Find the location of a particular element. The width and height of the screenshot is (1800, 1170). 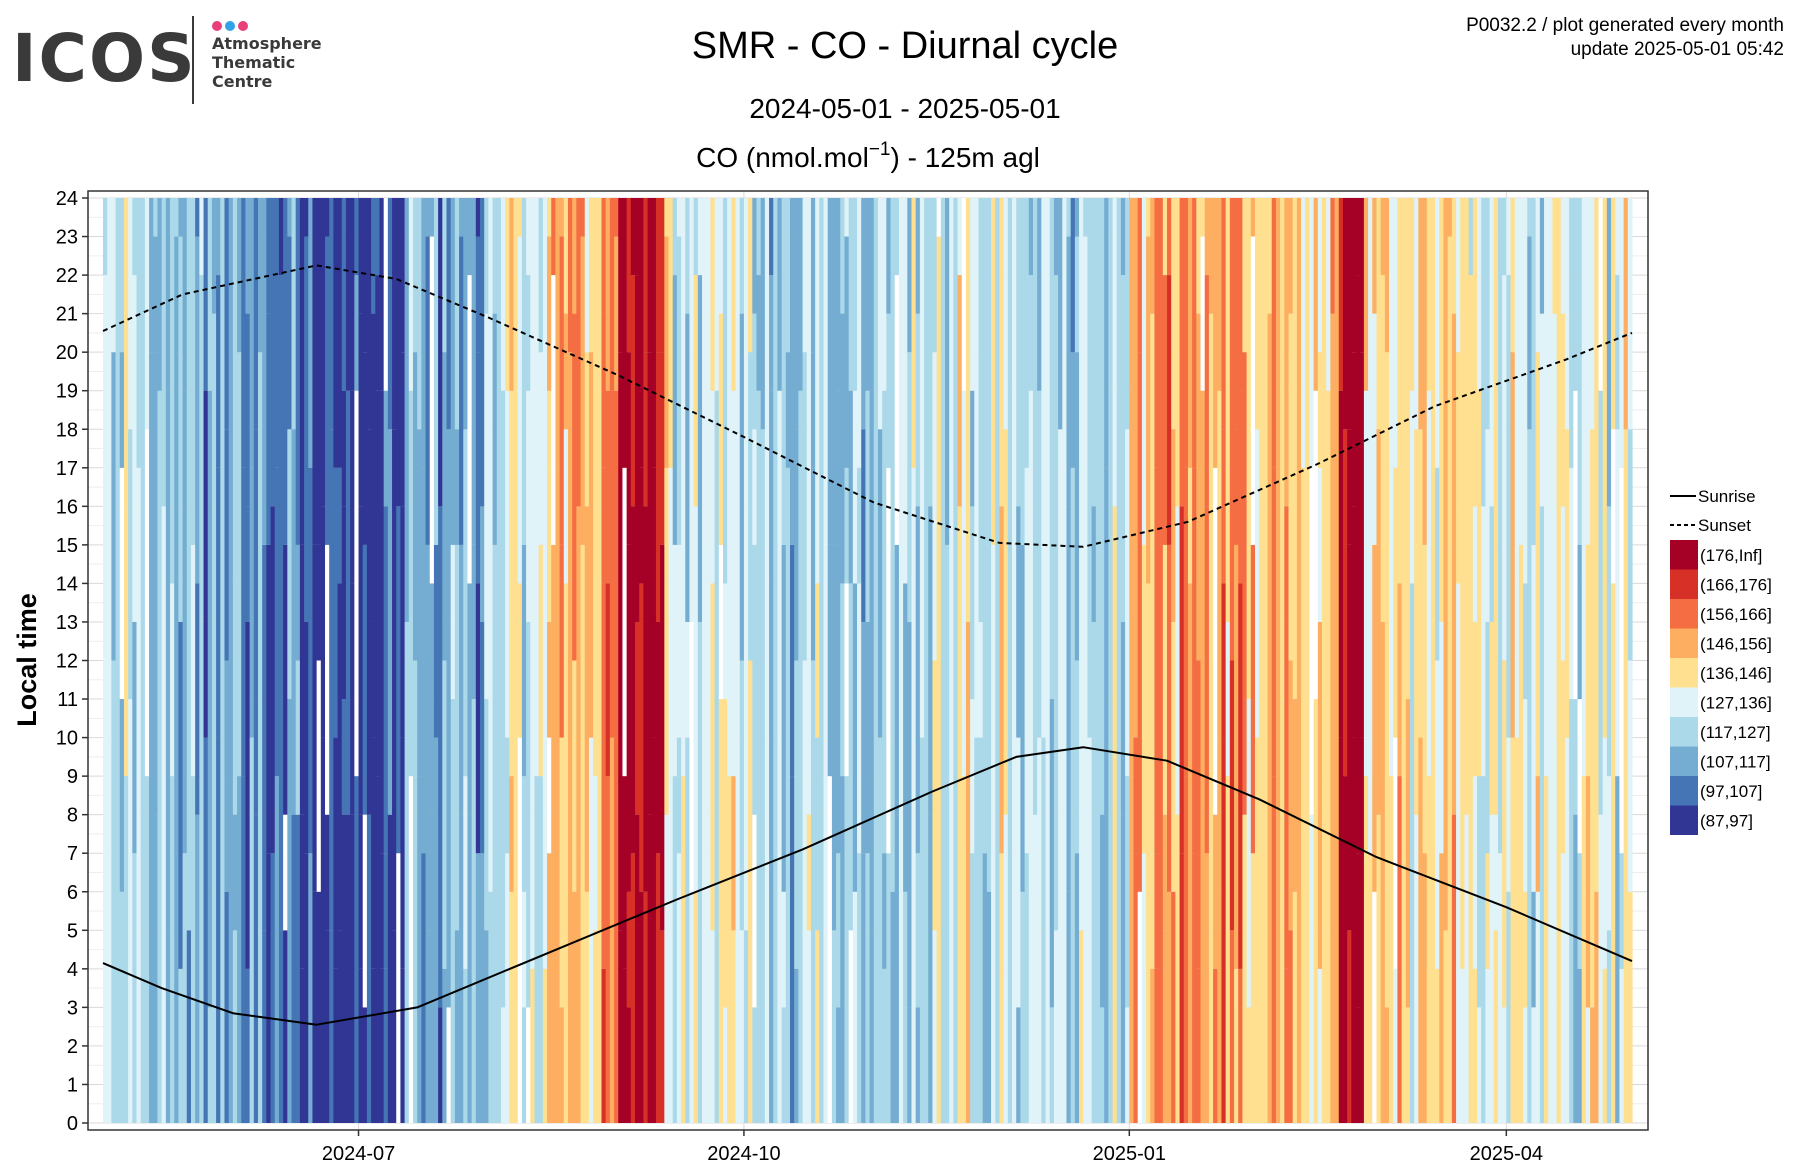

logo-dot is located at coordinates (243, 26).